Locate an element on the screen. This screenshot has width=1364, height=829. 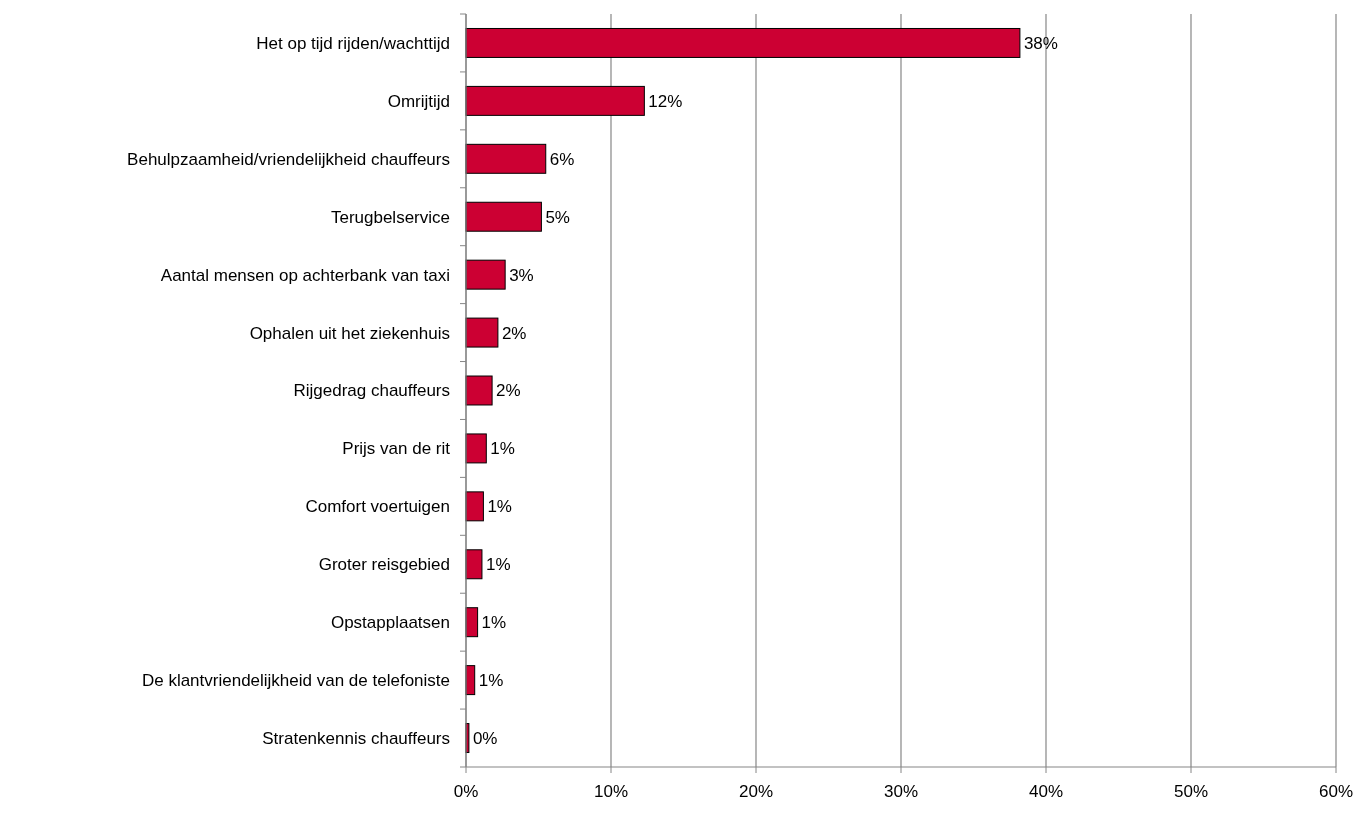
y-tick-label: Groter reisgebied is located at coordinates (384, 565).